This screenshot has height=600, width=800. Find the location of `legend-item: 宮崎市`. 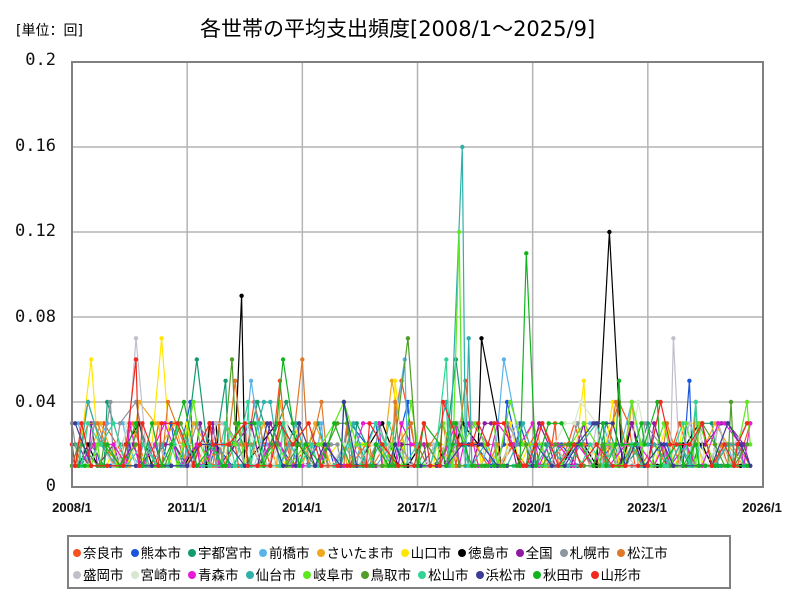

legend-item: 宮崎市 is located at coordinates (156, 574).